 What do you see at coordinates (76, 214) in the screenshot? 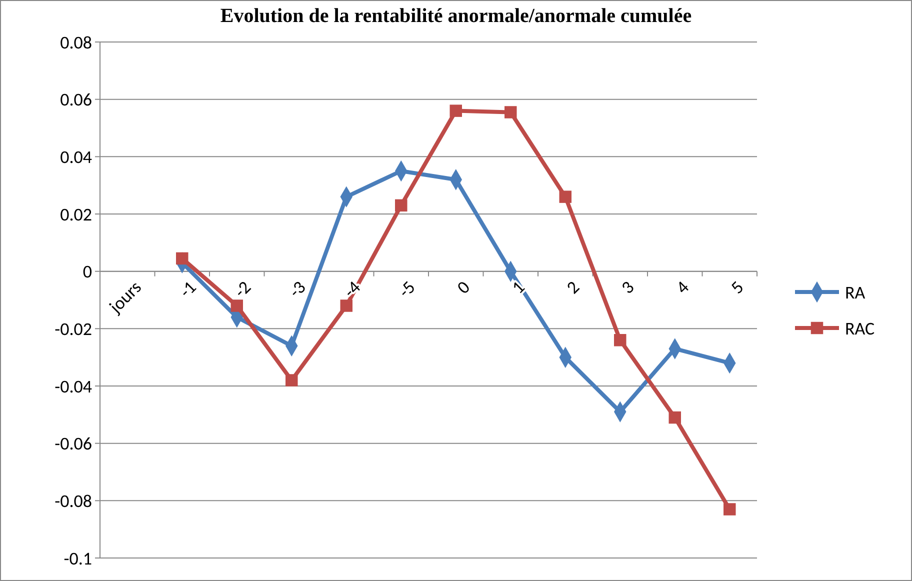
I see `y-tick-label: 0.02` at bounding box center [76, 214].